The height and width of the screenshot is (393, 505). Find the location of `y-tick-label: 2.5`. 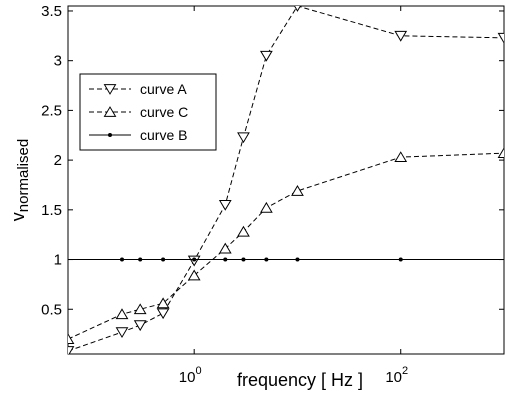

y-tick-label: 2.5 is located at coordinates (51, 110).